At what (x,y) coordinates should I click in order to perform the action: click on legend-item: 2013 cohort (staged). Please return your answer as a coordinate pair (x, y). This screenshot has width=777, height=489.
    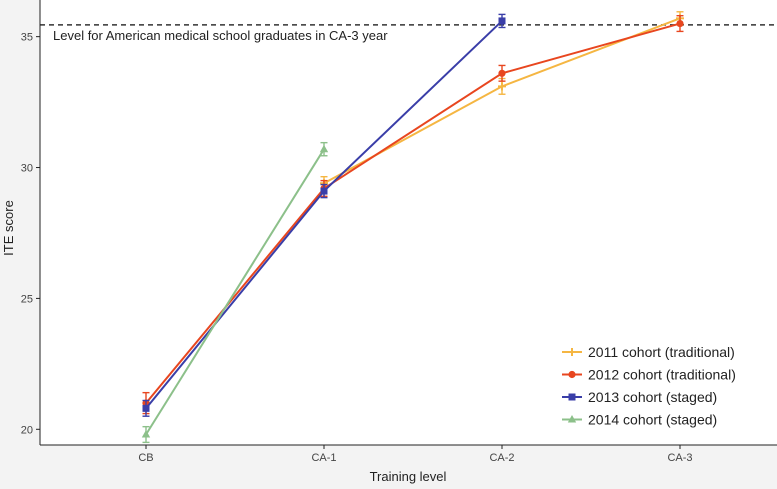
    Looking at the image, I should click on (639, 397).